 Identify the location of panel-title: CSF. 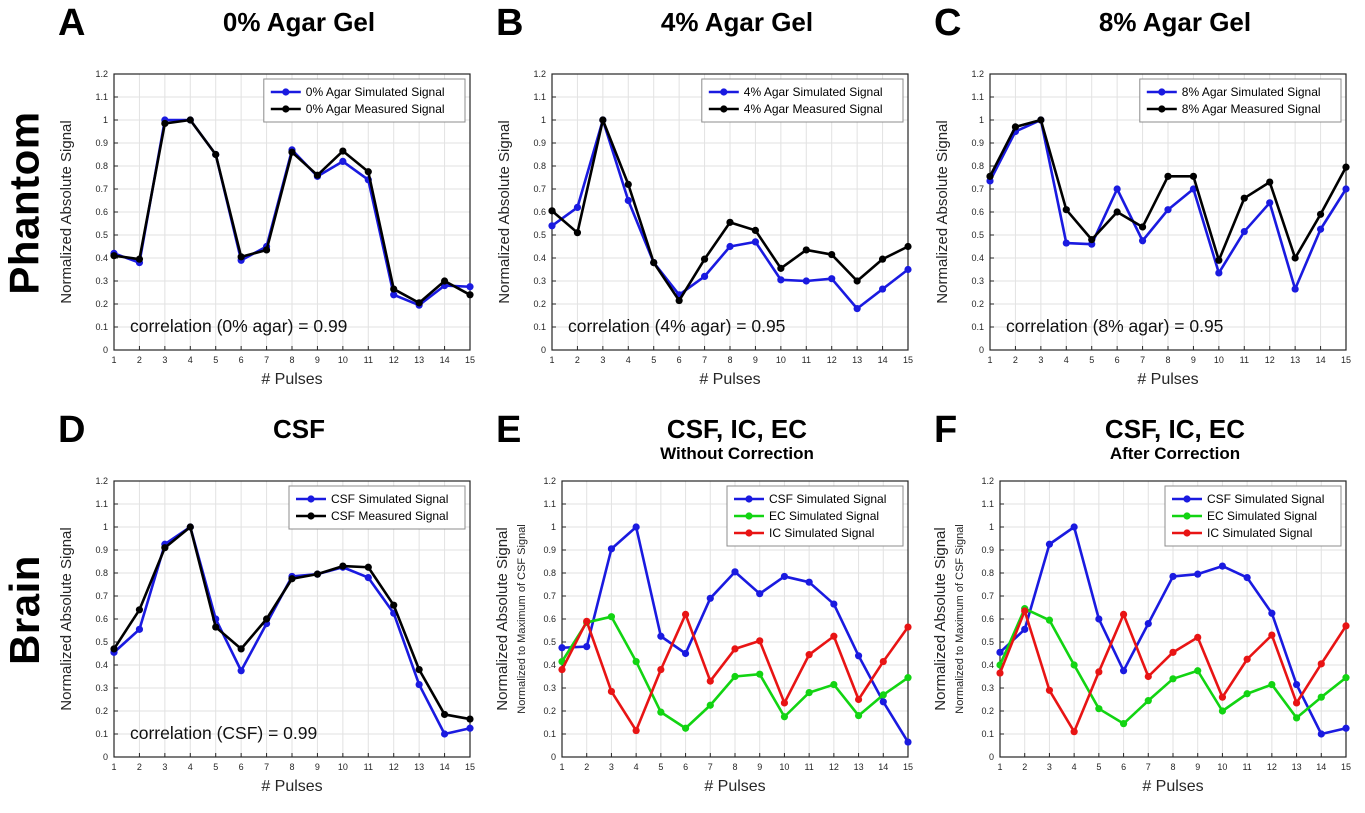
(299, 428).